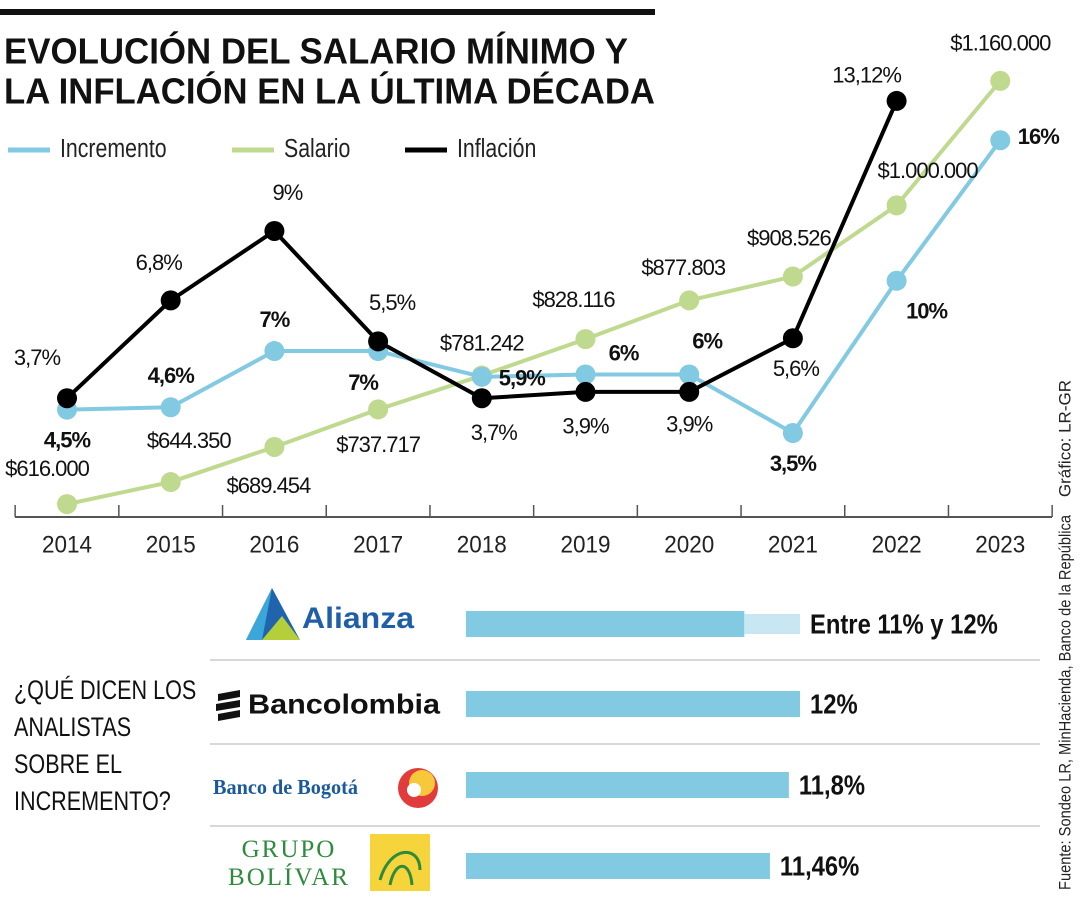 The height and width of the screenshot is (900, 1080). Describe the element at coordinates (105, 691) in the screenshot. I see `panel-title: ¿QUÉ DICEN LOS` at that location.